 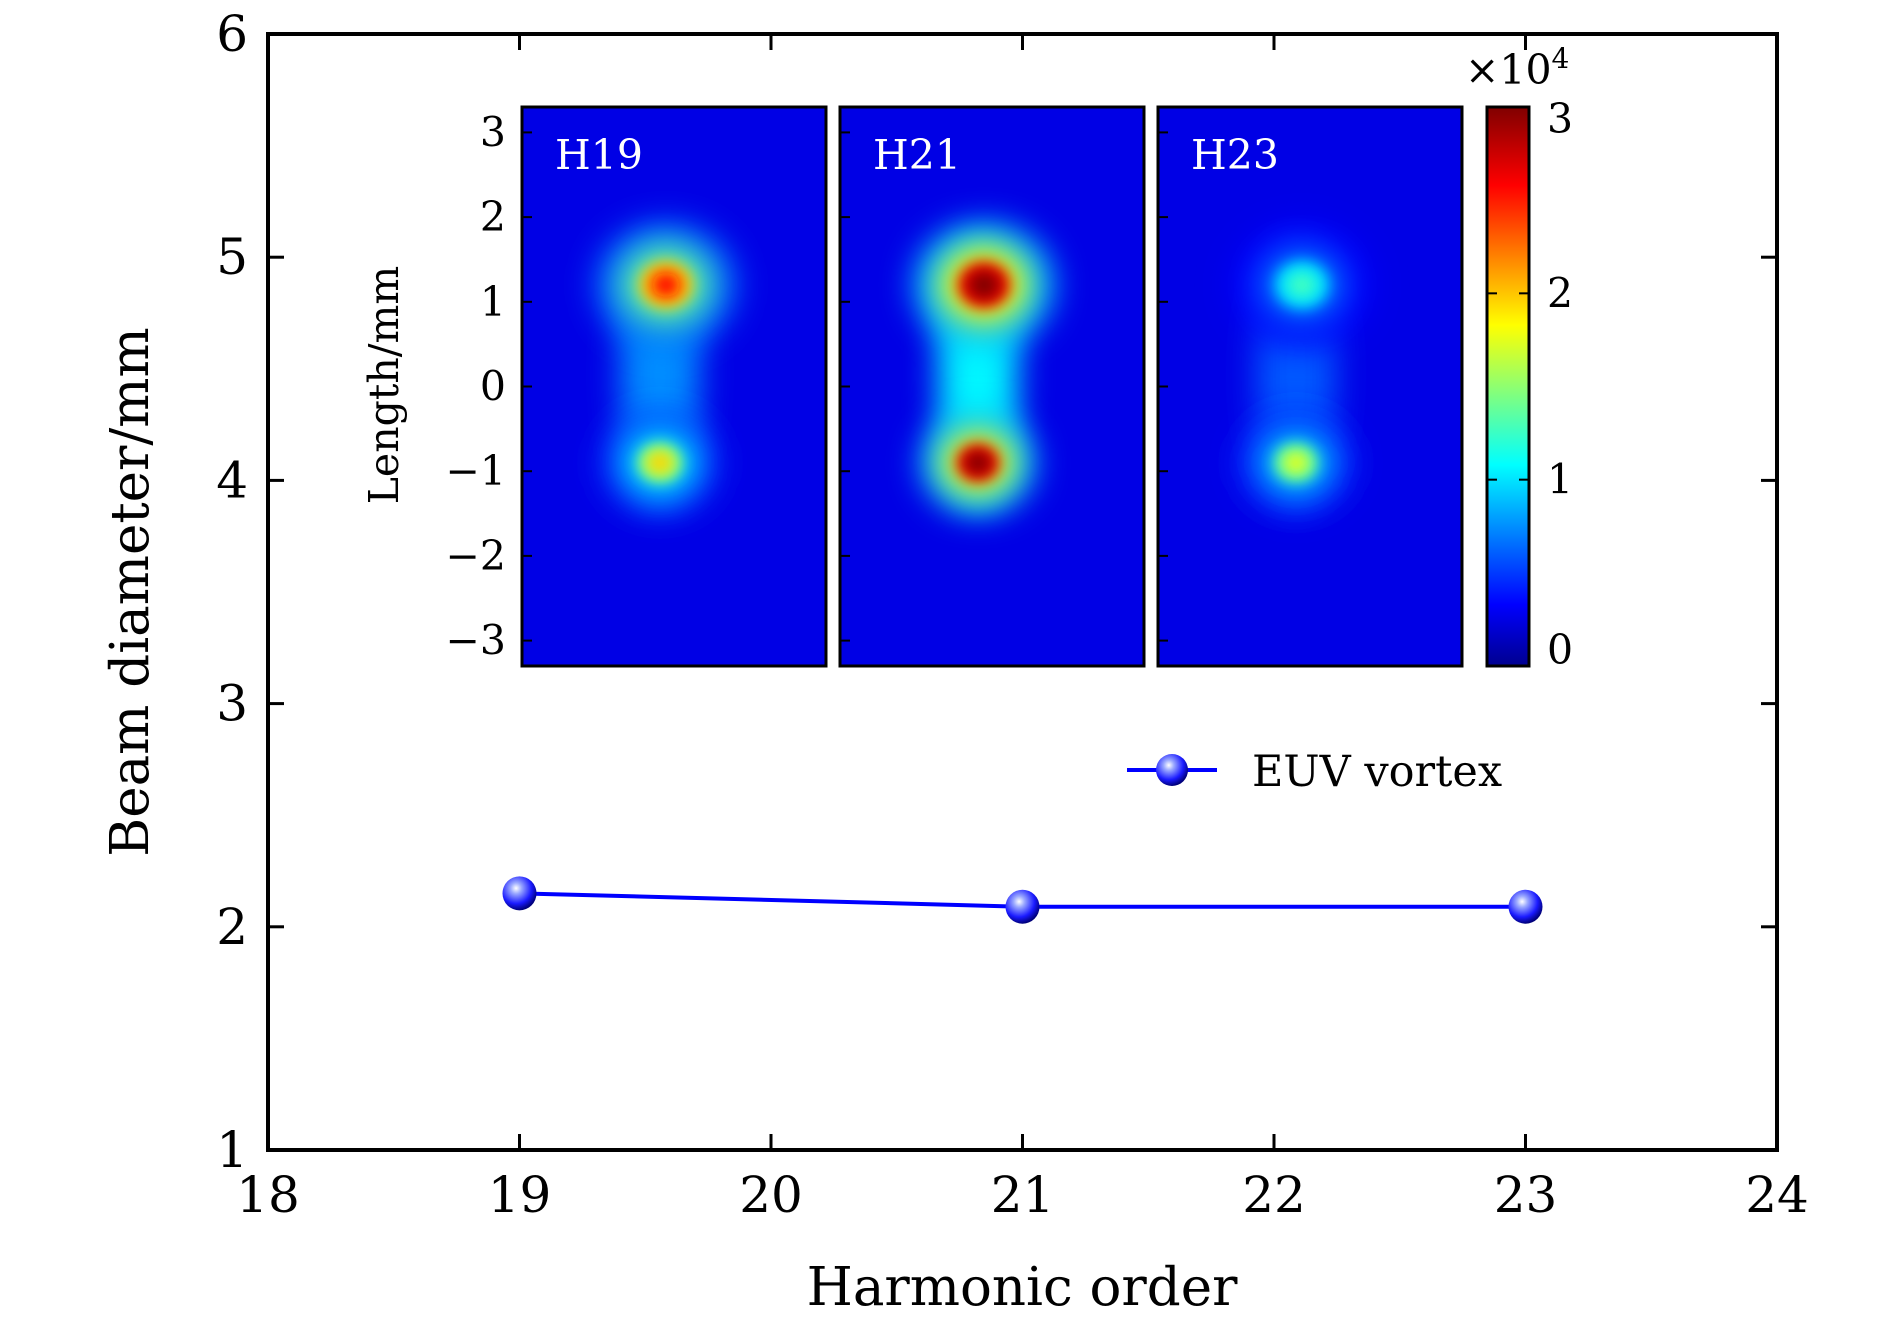 I want to click on inset-y-tick-label: 2, so click(x=493, y=217).